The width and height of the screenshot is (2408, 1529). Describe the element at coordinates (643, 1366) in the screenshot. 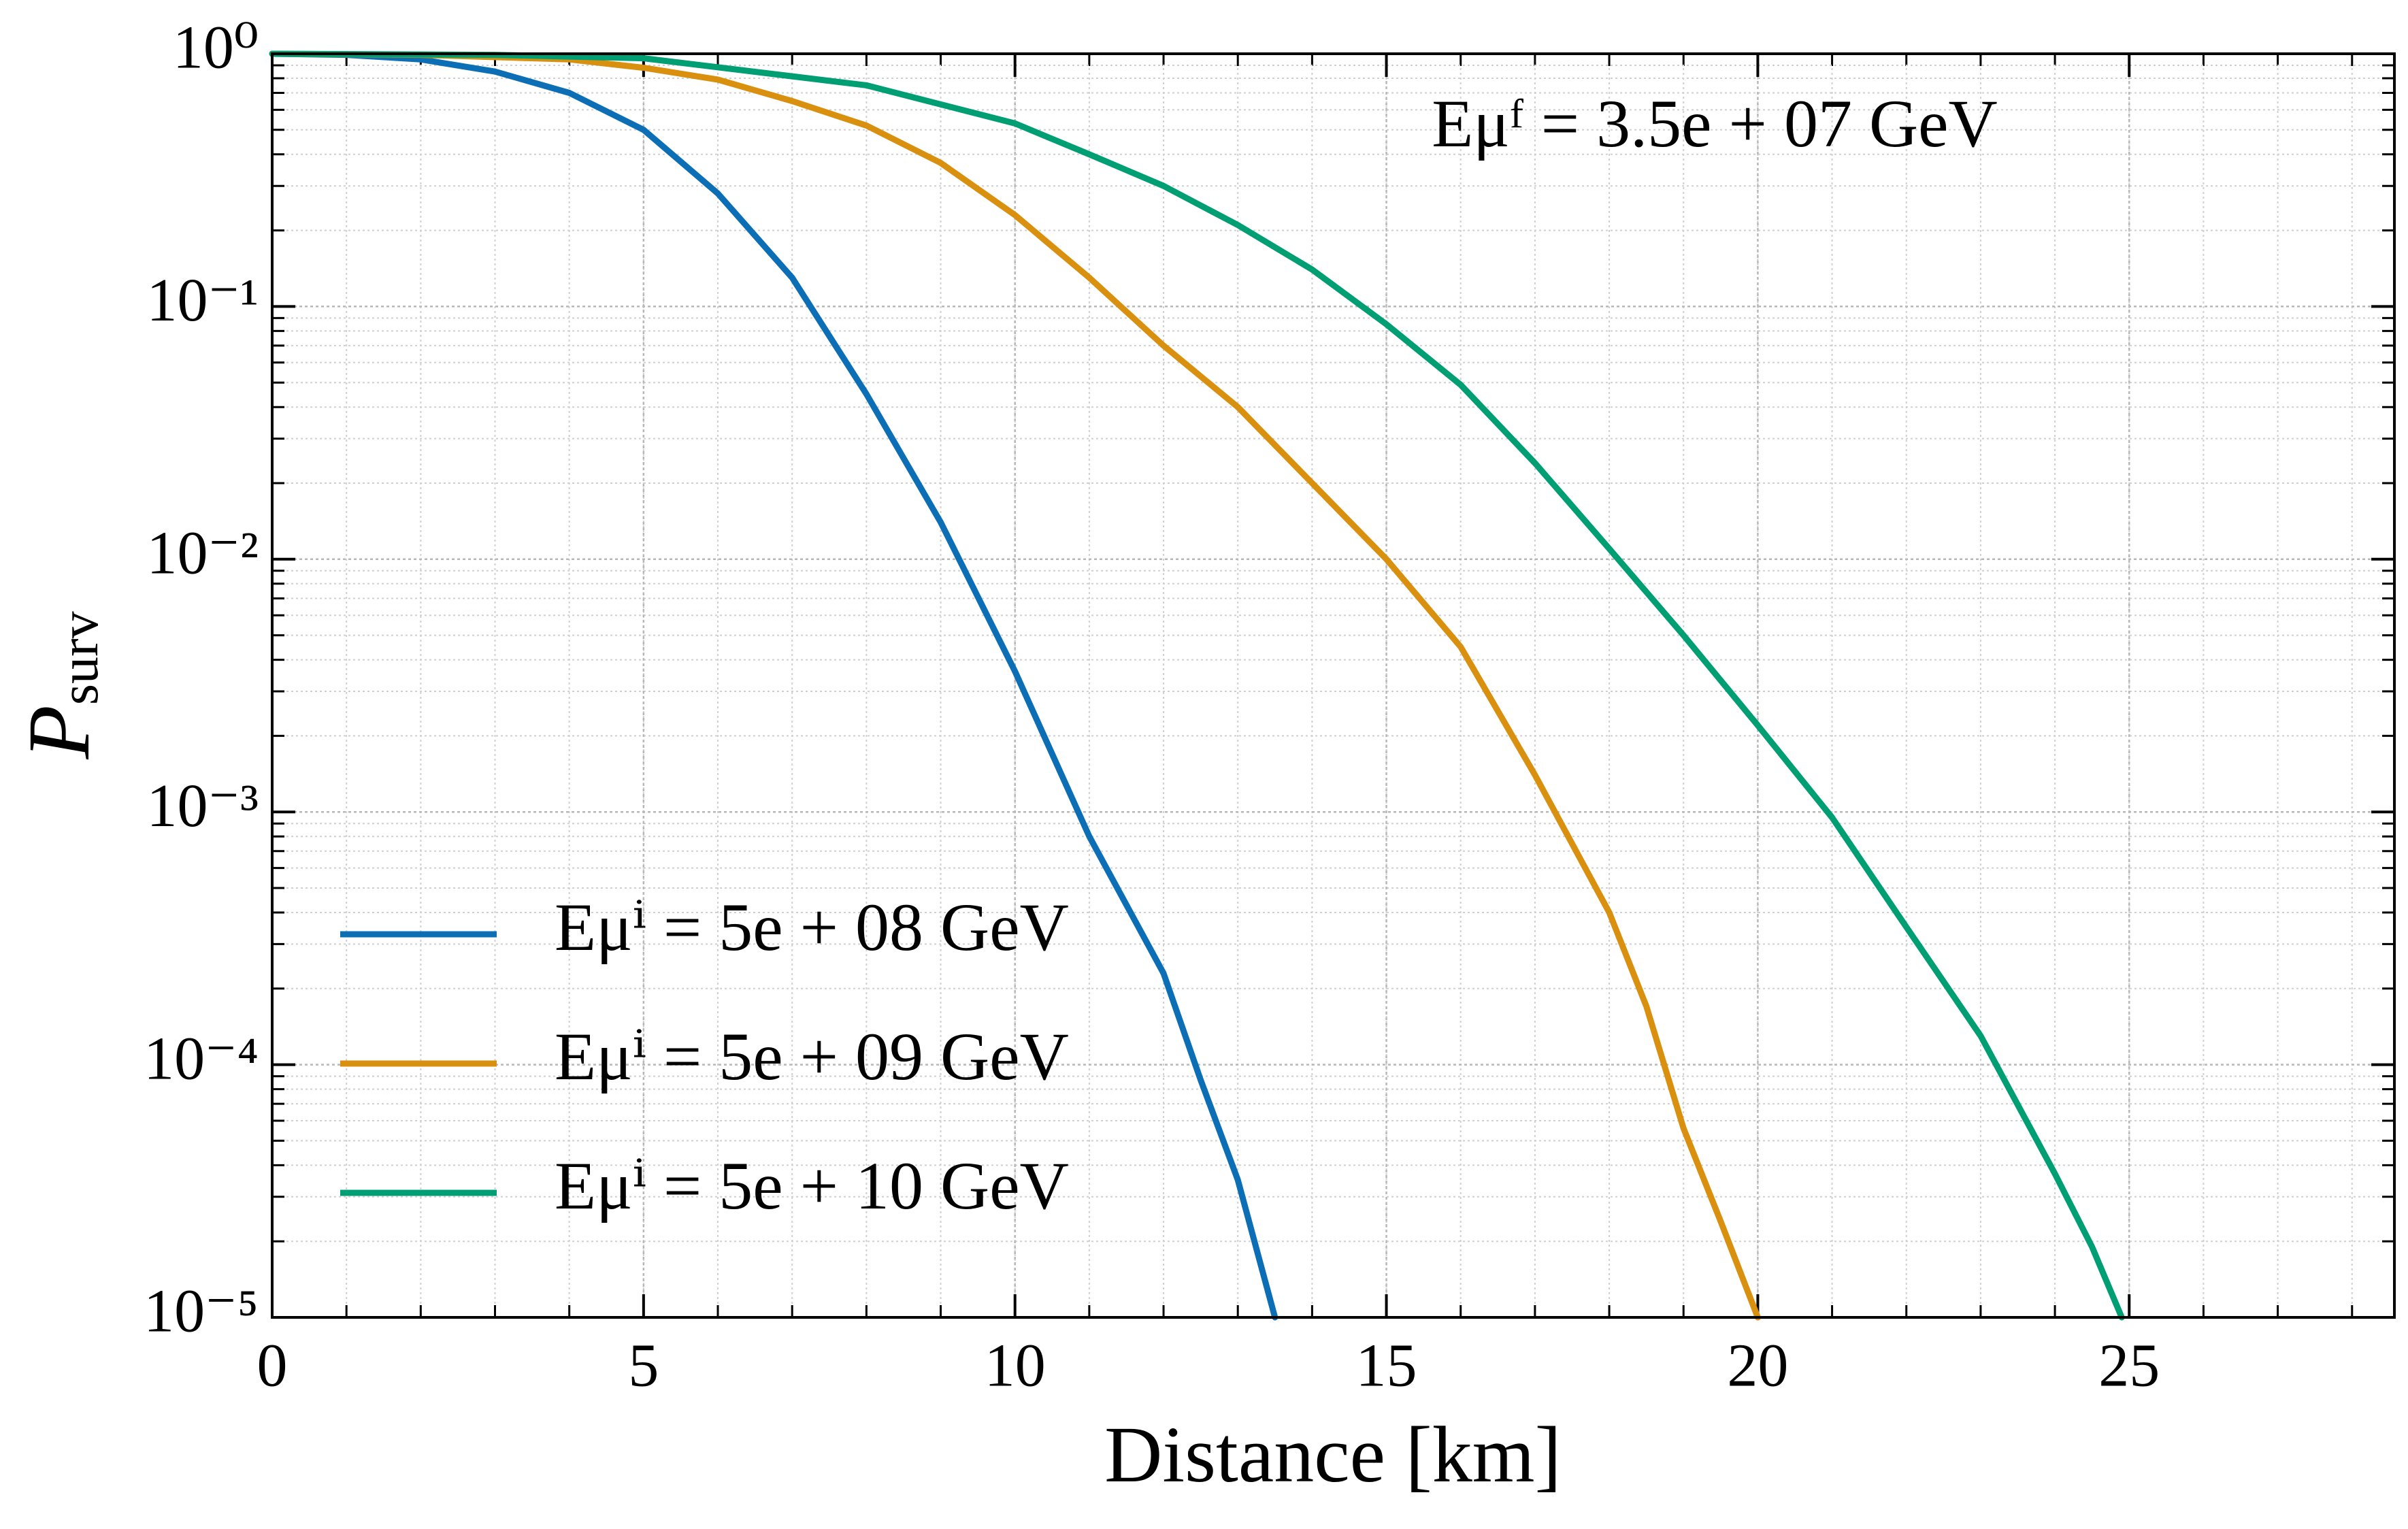

I see `x-tick-label: 5` at that location.